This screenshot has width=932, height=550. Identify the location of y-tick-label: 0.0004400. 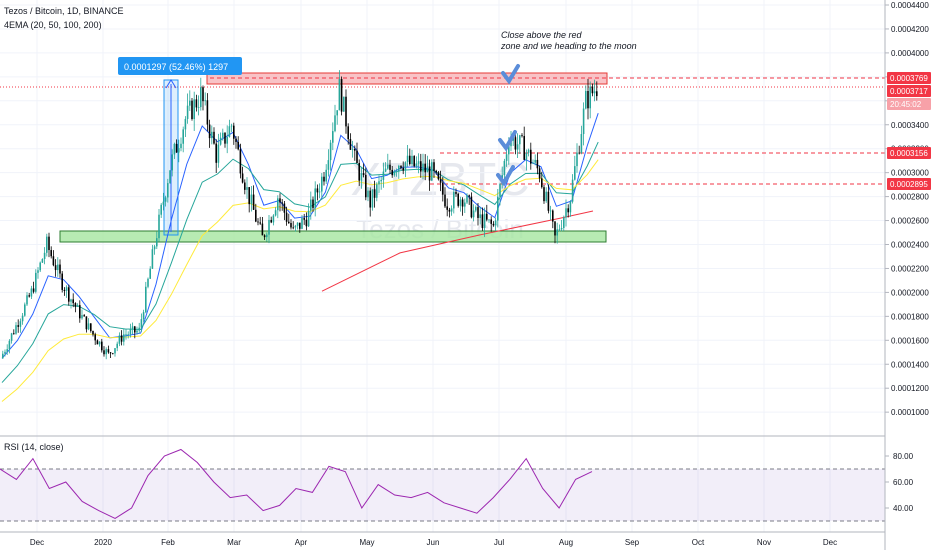
(910, 5).